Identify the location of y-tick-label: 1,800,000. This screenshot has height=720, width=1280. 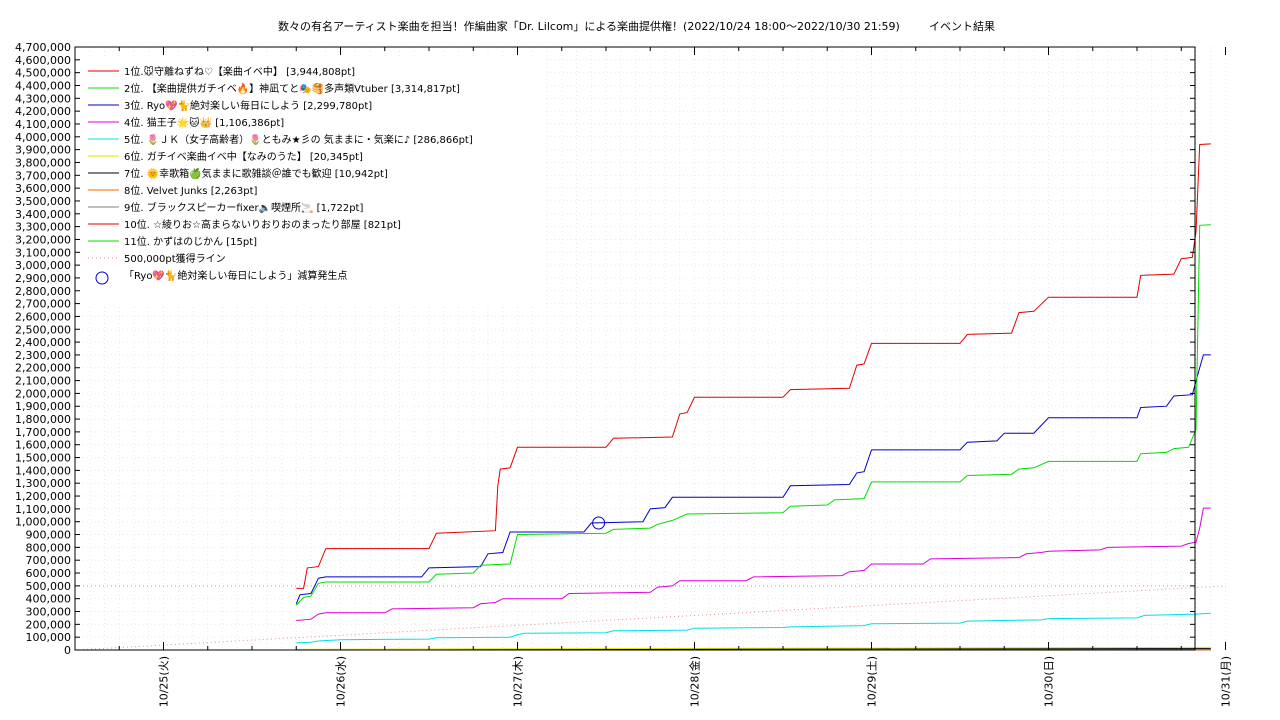
(43, 419).